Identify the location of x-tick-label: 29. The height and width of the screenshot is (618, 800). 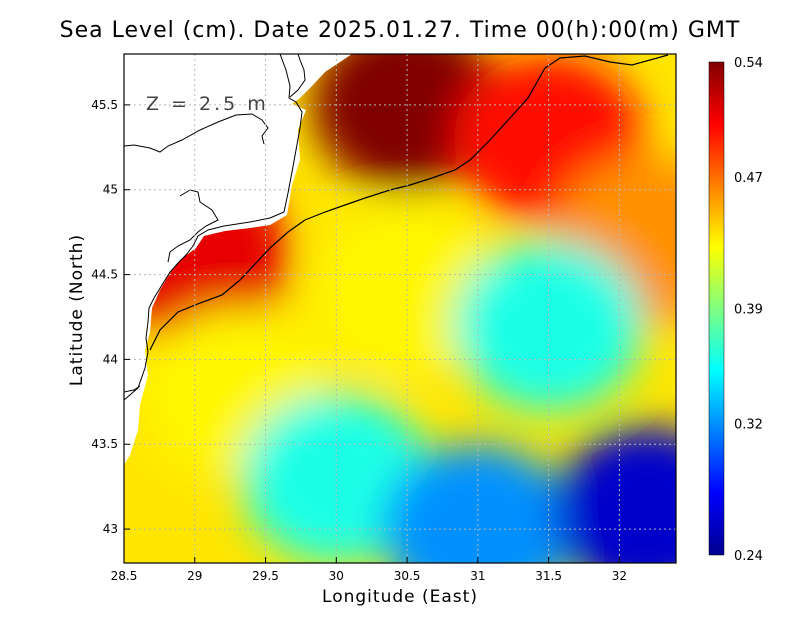
(194, 576).